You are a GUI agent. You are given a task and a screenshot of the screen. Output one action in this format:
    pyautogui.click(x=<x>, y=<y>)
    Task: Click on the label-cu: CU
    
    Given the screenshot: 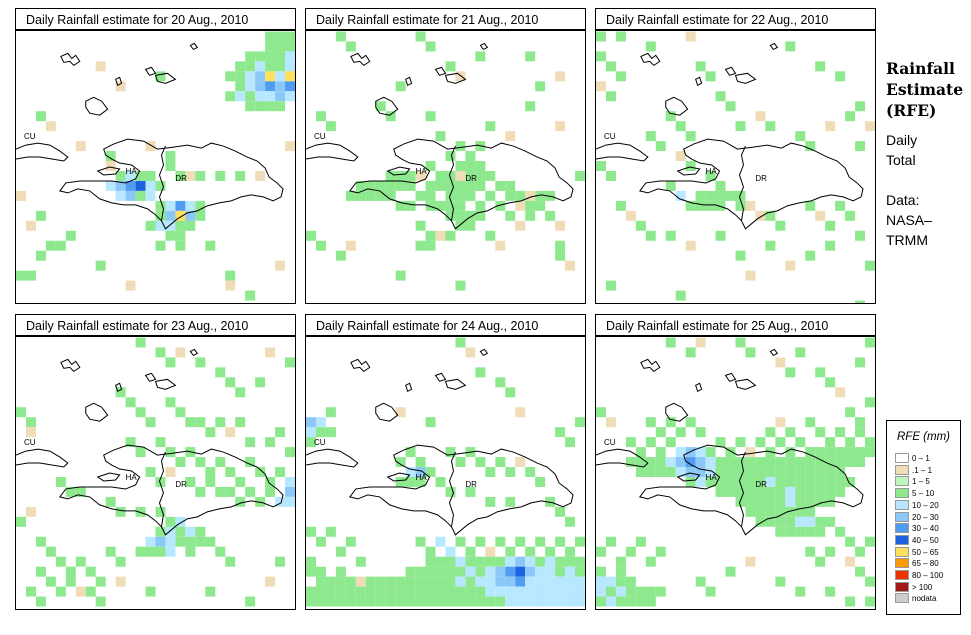 What is the action you would take?
    pyautogui.click(x=30, y=442)
    